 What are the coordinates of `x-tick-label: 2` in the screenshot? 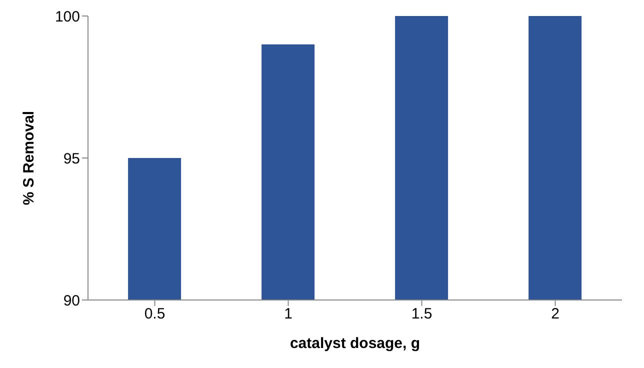 It's located at (555, 314).